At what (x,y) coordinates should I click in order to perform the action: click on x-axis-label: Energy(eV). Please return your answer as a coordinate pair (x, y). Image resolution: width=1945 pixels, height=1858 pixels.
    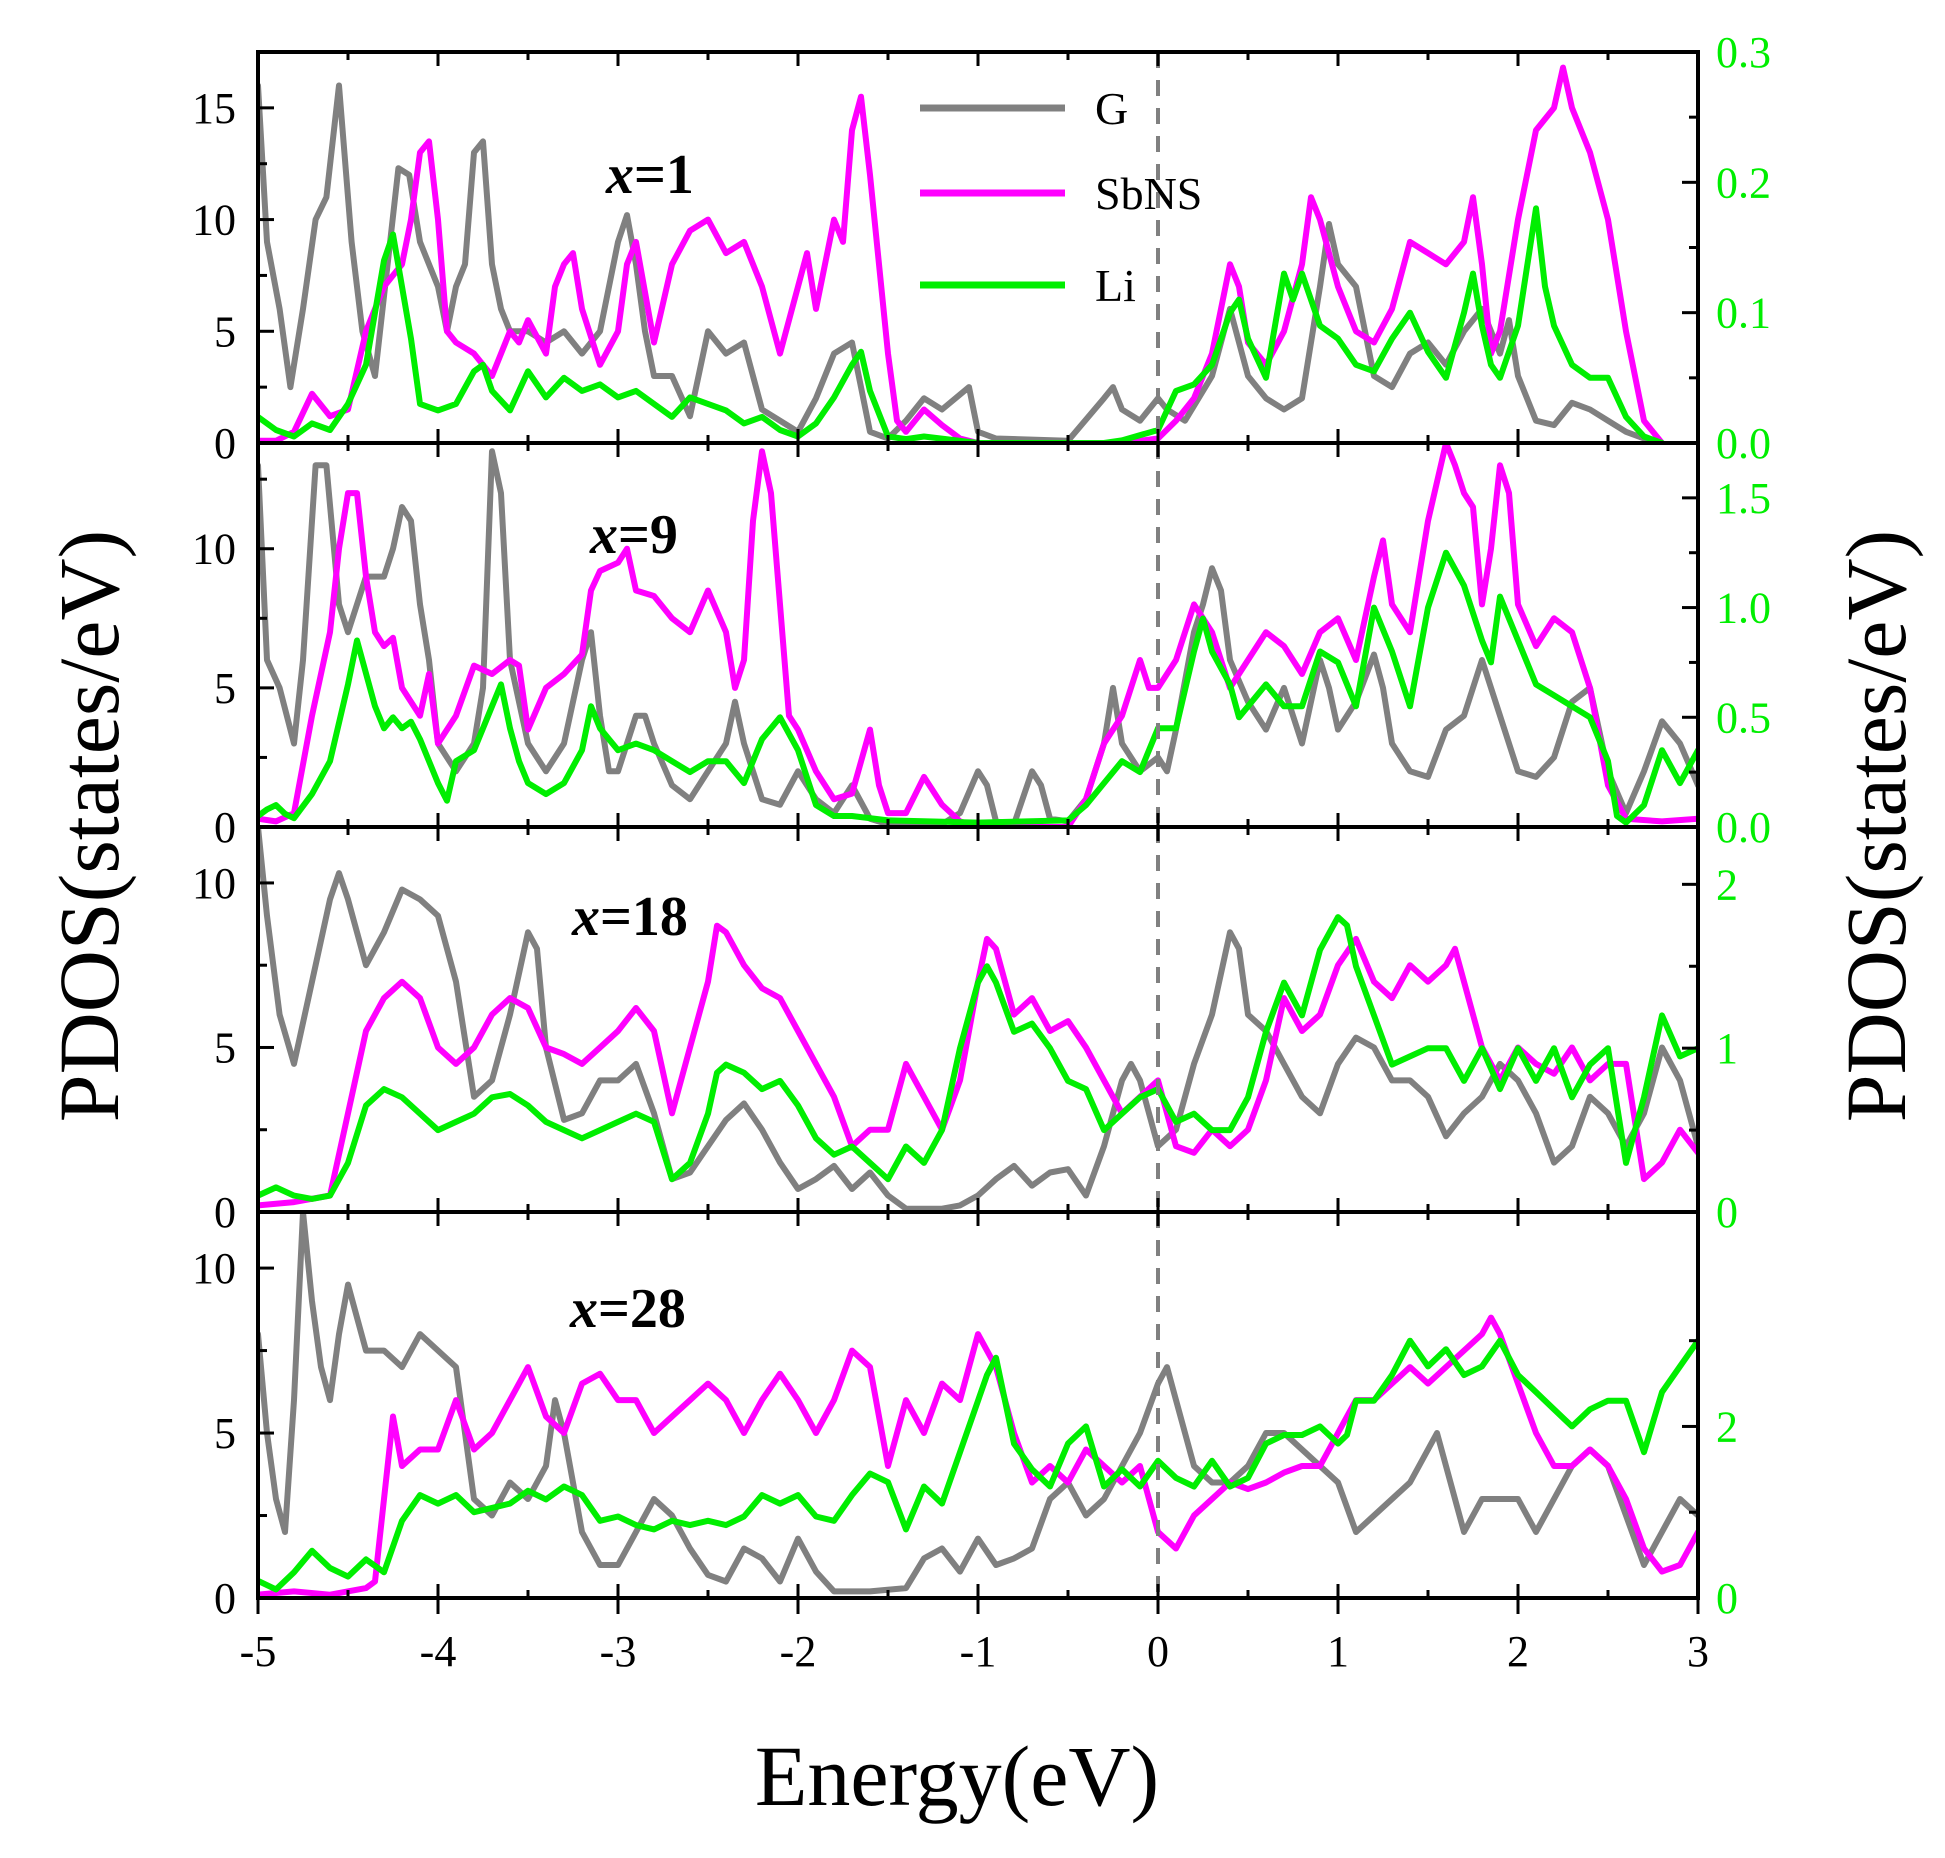
    Looking at the image, I should click on (957, 1776).